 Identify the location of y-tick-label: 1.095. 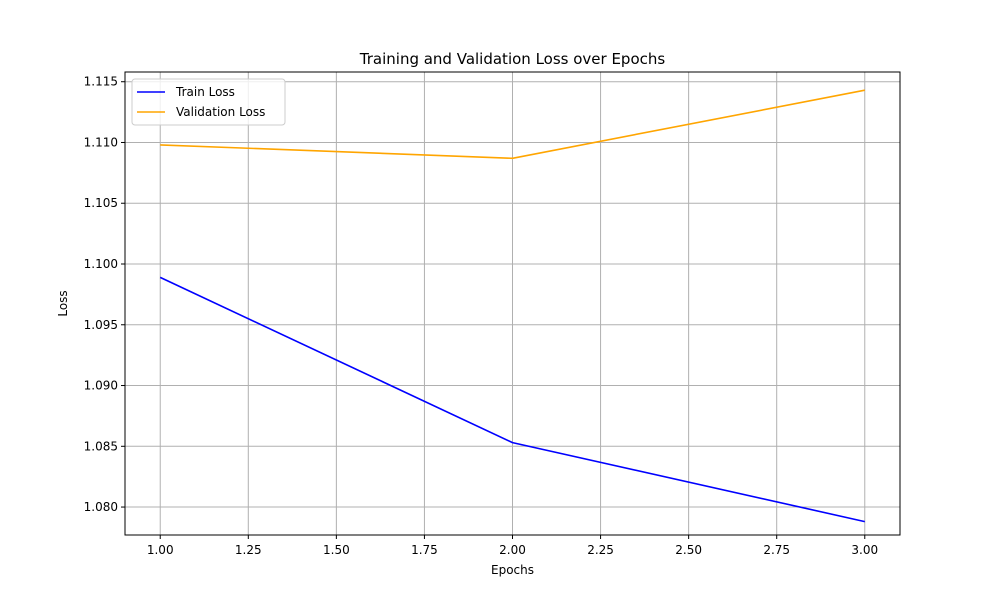
(101, 325).